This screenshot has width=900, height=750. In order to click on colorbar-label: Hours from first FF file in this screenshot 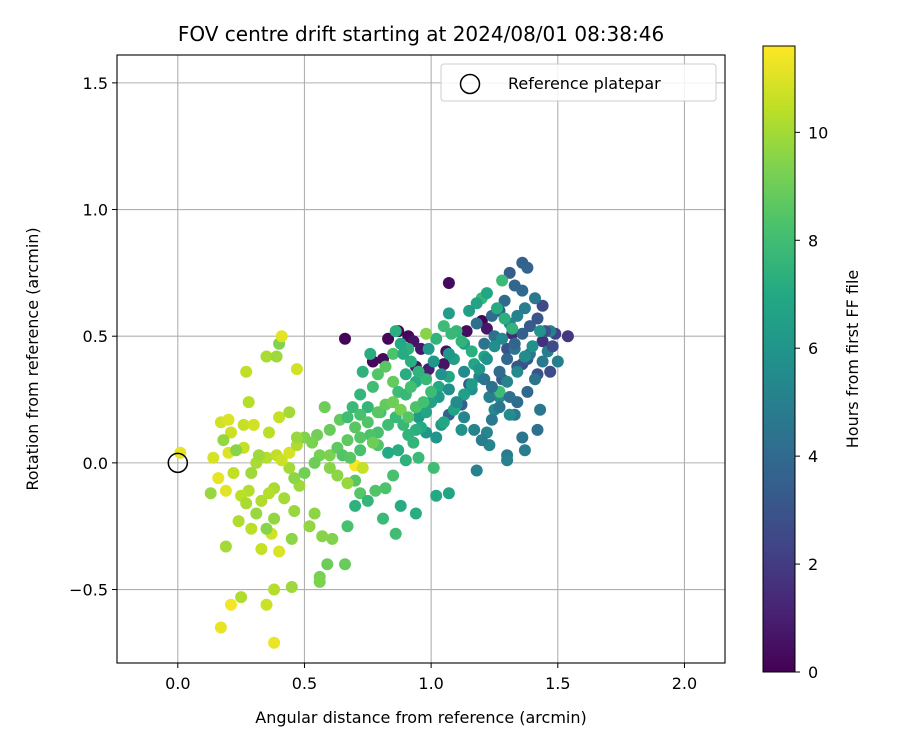, I will do `click(852, 359)`.